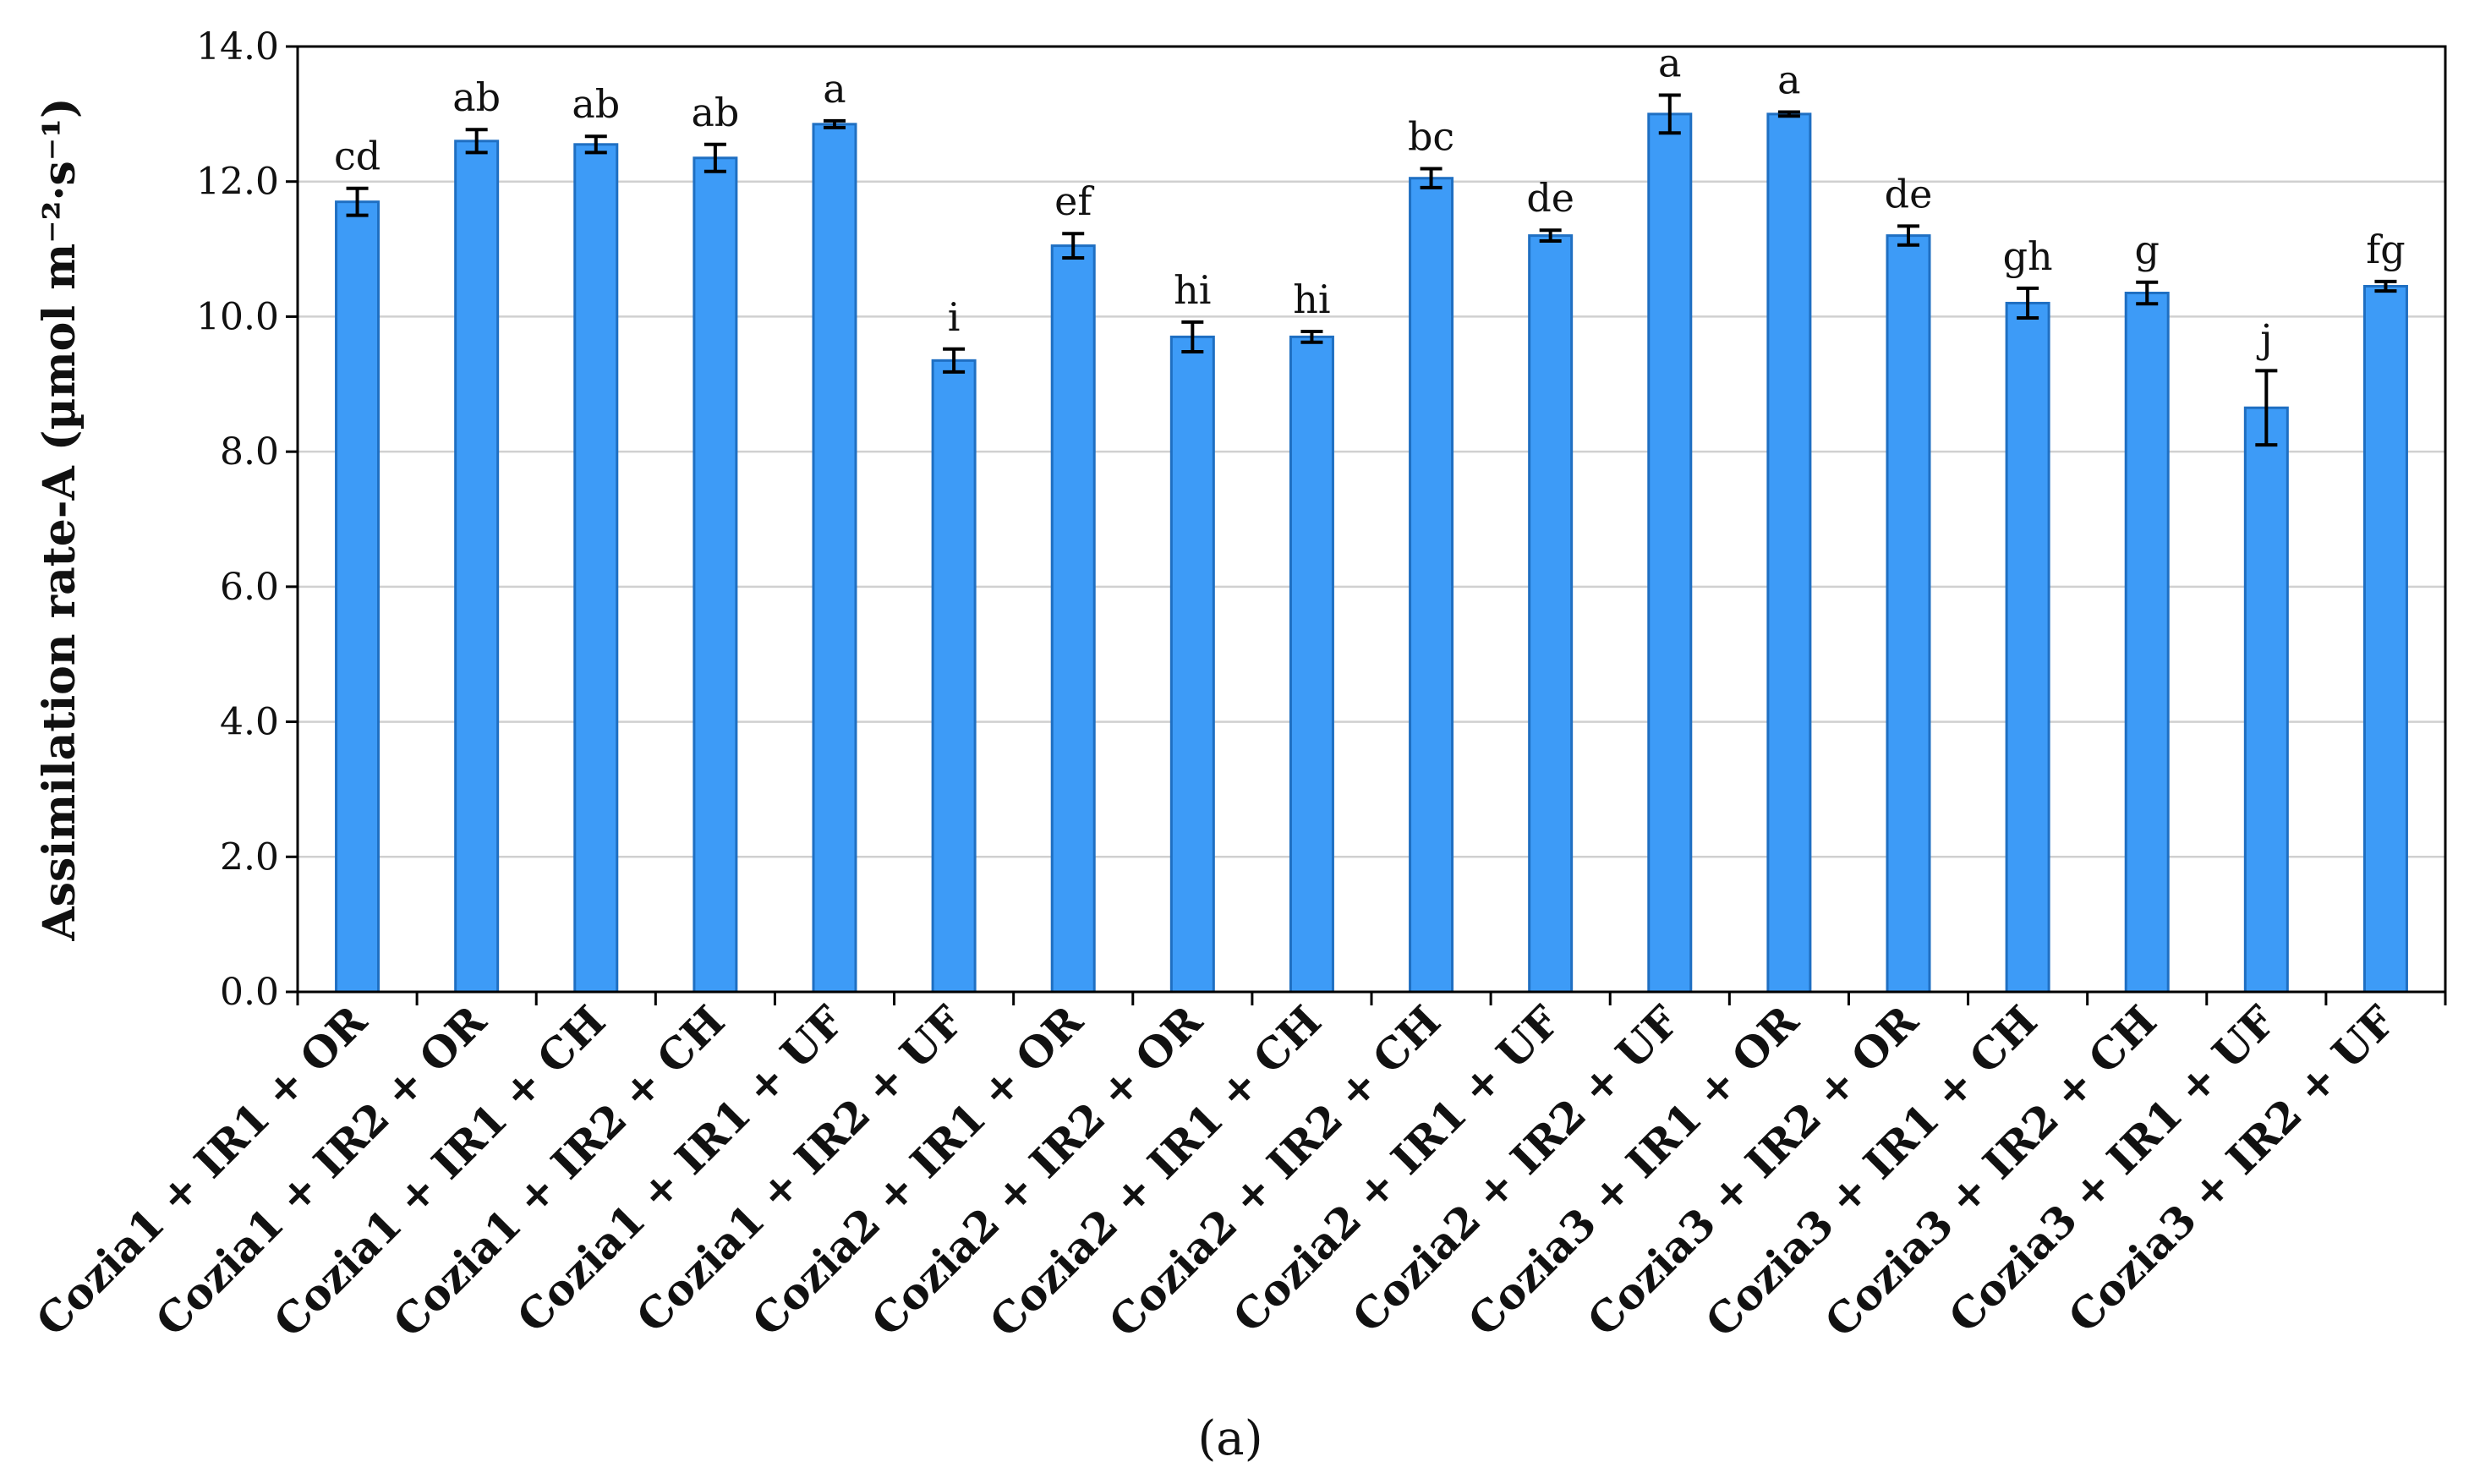  Describe the element at coordinates (59, 519) in the screenshot. I see `y-axis-label: Assimilation rate-A (µmol m⁻²·s⁻¹)` at that location.